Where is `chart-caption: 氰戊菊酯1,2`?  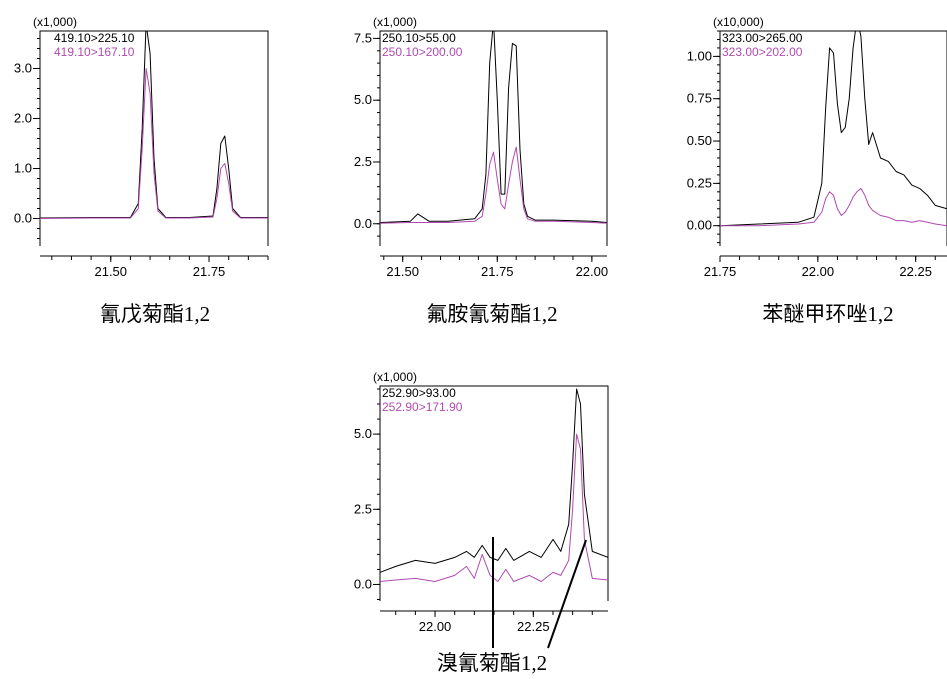
chart-caption: 氰戊菊酯1,2 is located at coordinates (155, 314).